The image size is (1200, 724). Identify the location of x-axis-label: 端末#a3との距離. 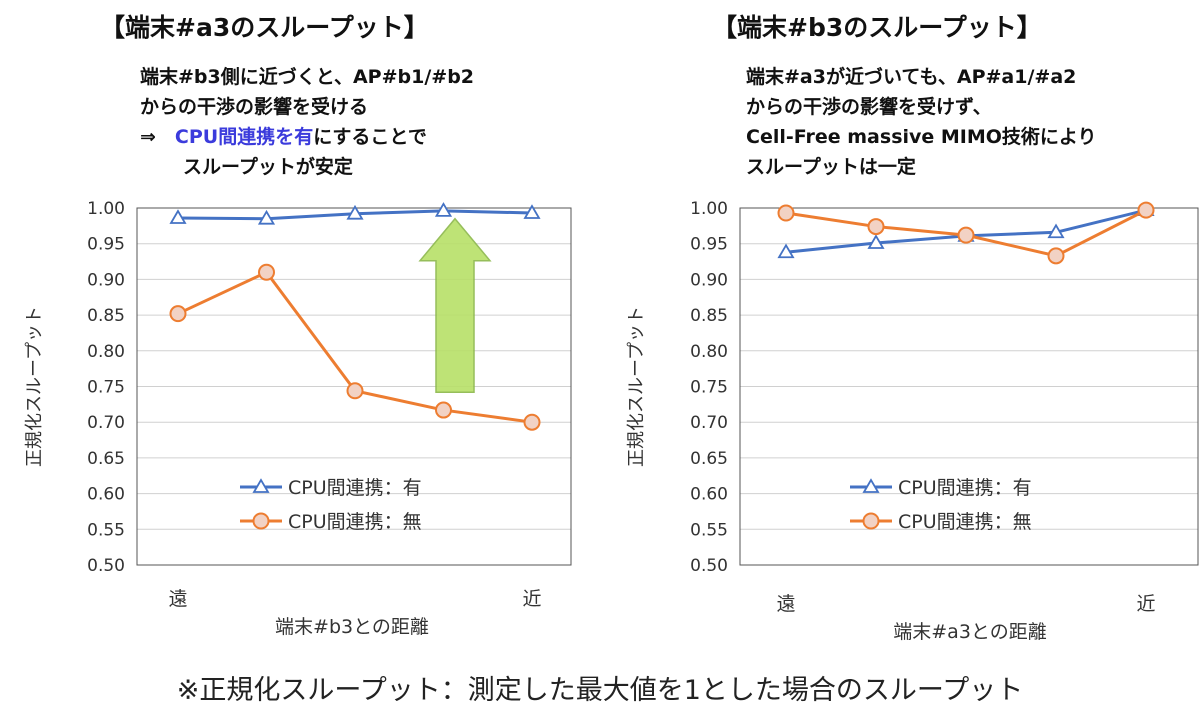
(969, 632).